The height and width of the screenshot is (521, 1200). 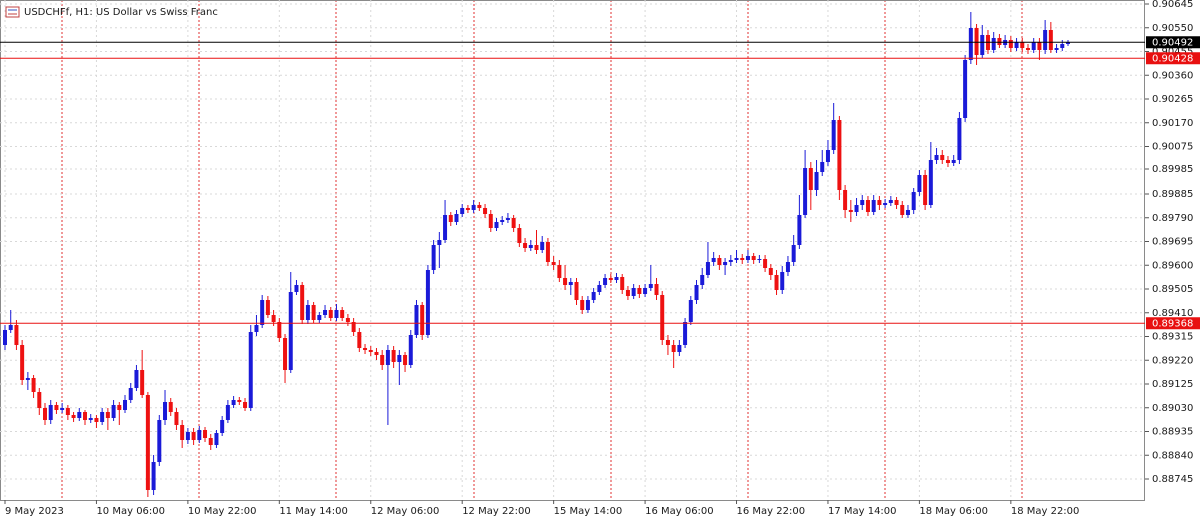 What do you see at coordinates (1172, 147) in the screenshot?
I see `y-tick-label: 0.90075` at bounding box center [1172, 147].